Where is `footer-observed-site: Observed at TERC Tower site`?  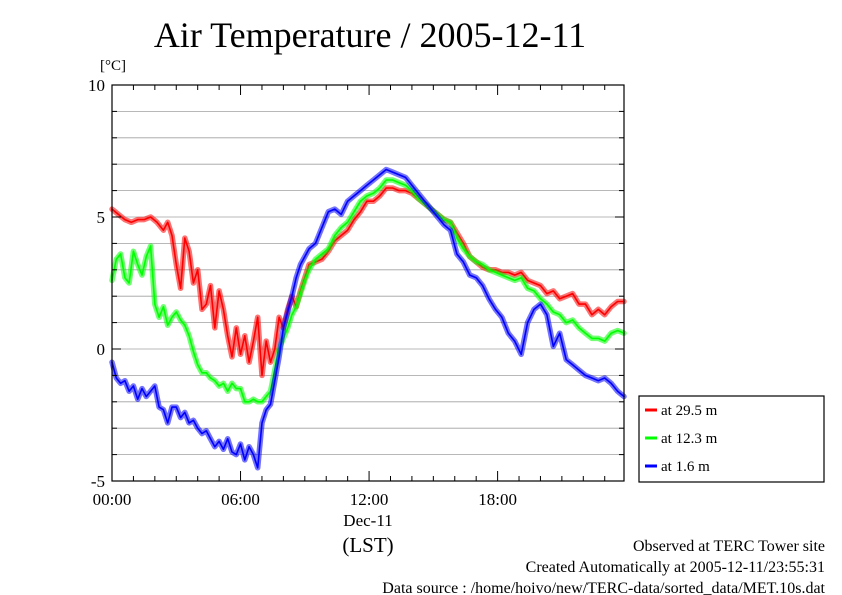 footer-observed-site: Observed at TERC Tower site is located at coordinates (729, 546).